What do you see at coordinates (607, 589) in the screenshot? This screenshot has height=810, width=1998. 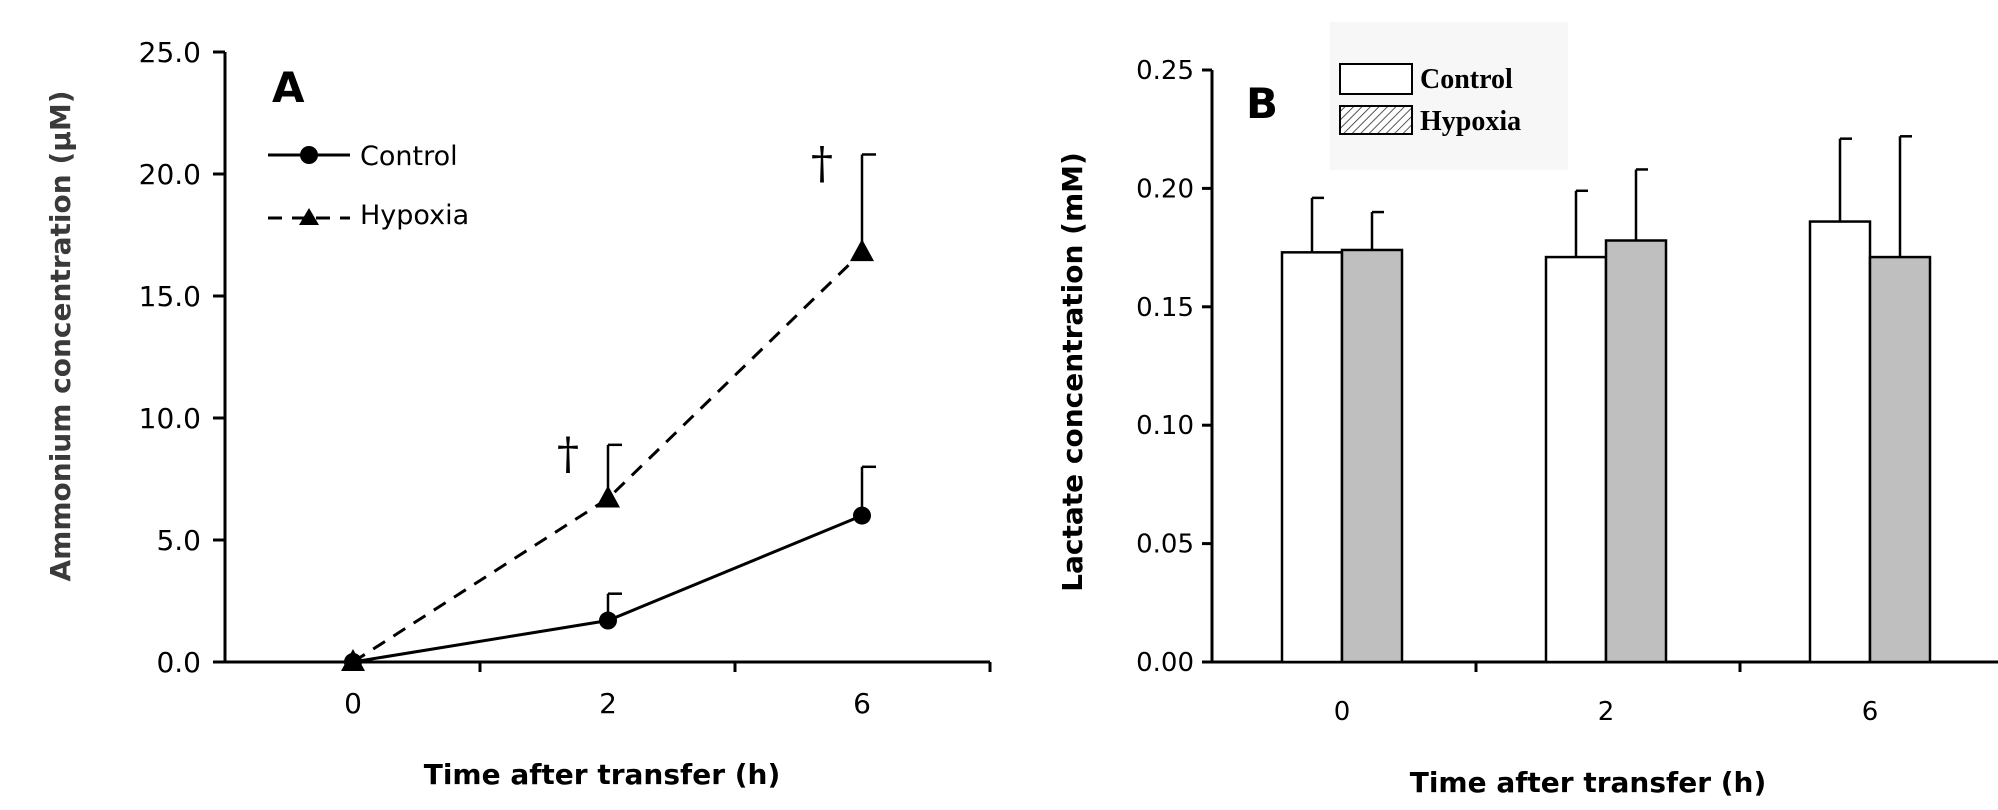 I see `series-control-line` at bounding box center [607, 589].